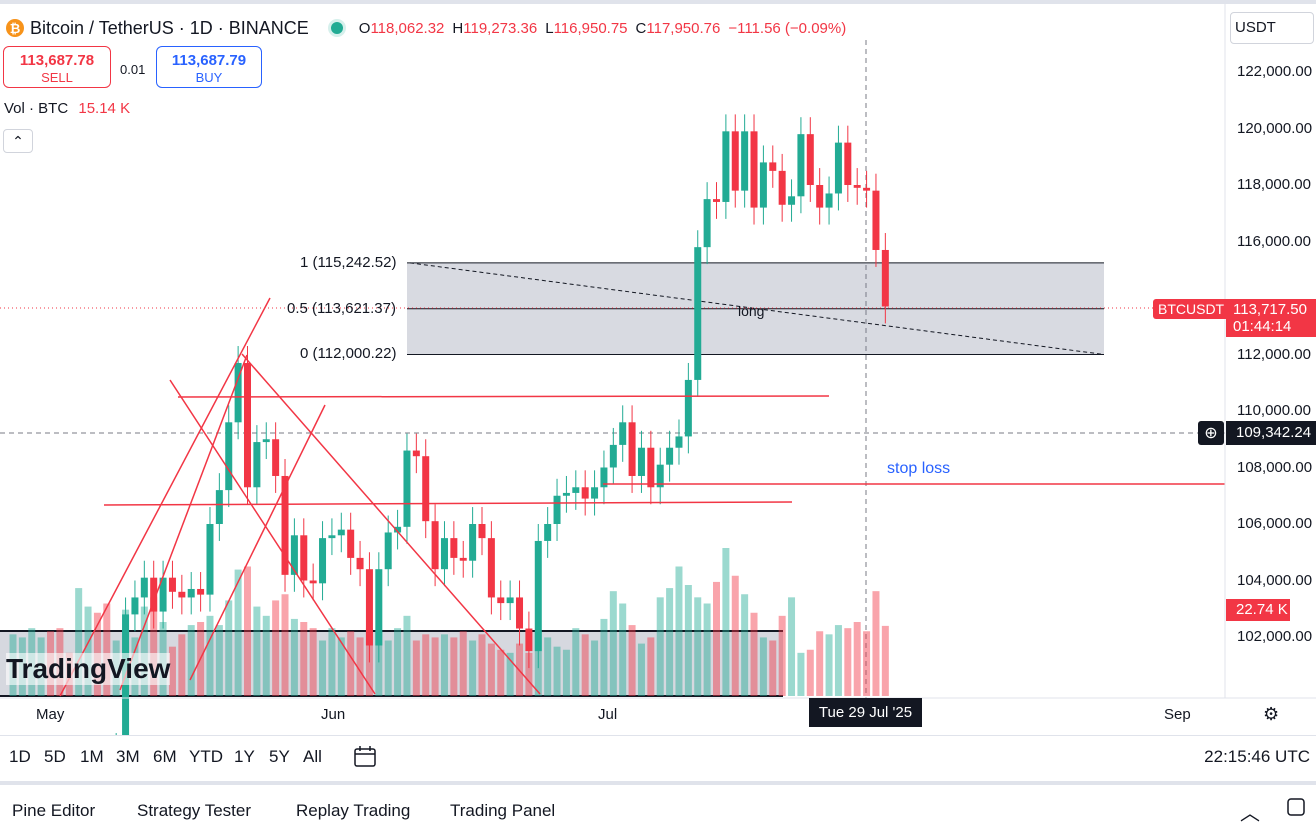 The height and width of the screenshot is (830, 1316). What do you see at coordinates (1275, 580) in the screenshot?
I see `price-tick-label: 104,000.00` at bounding box center [1275, 580].